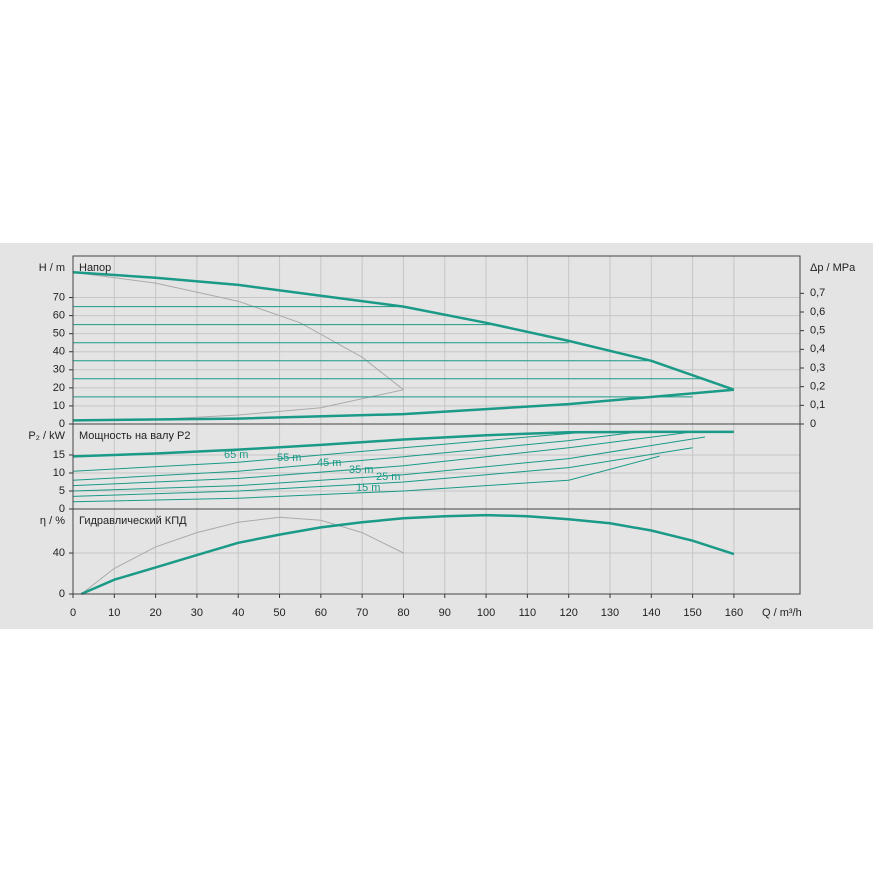 The width and height of the screenshot is (873, 873). I want to click on x-tick-label: 80, so click(403, 613).